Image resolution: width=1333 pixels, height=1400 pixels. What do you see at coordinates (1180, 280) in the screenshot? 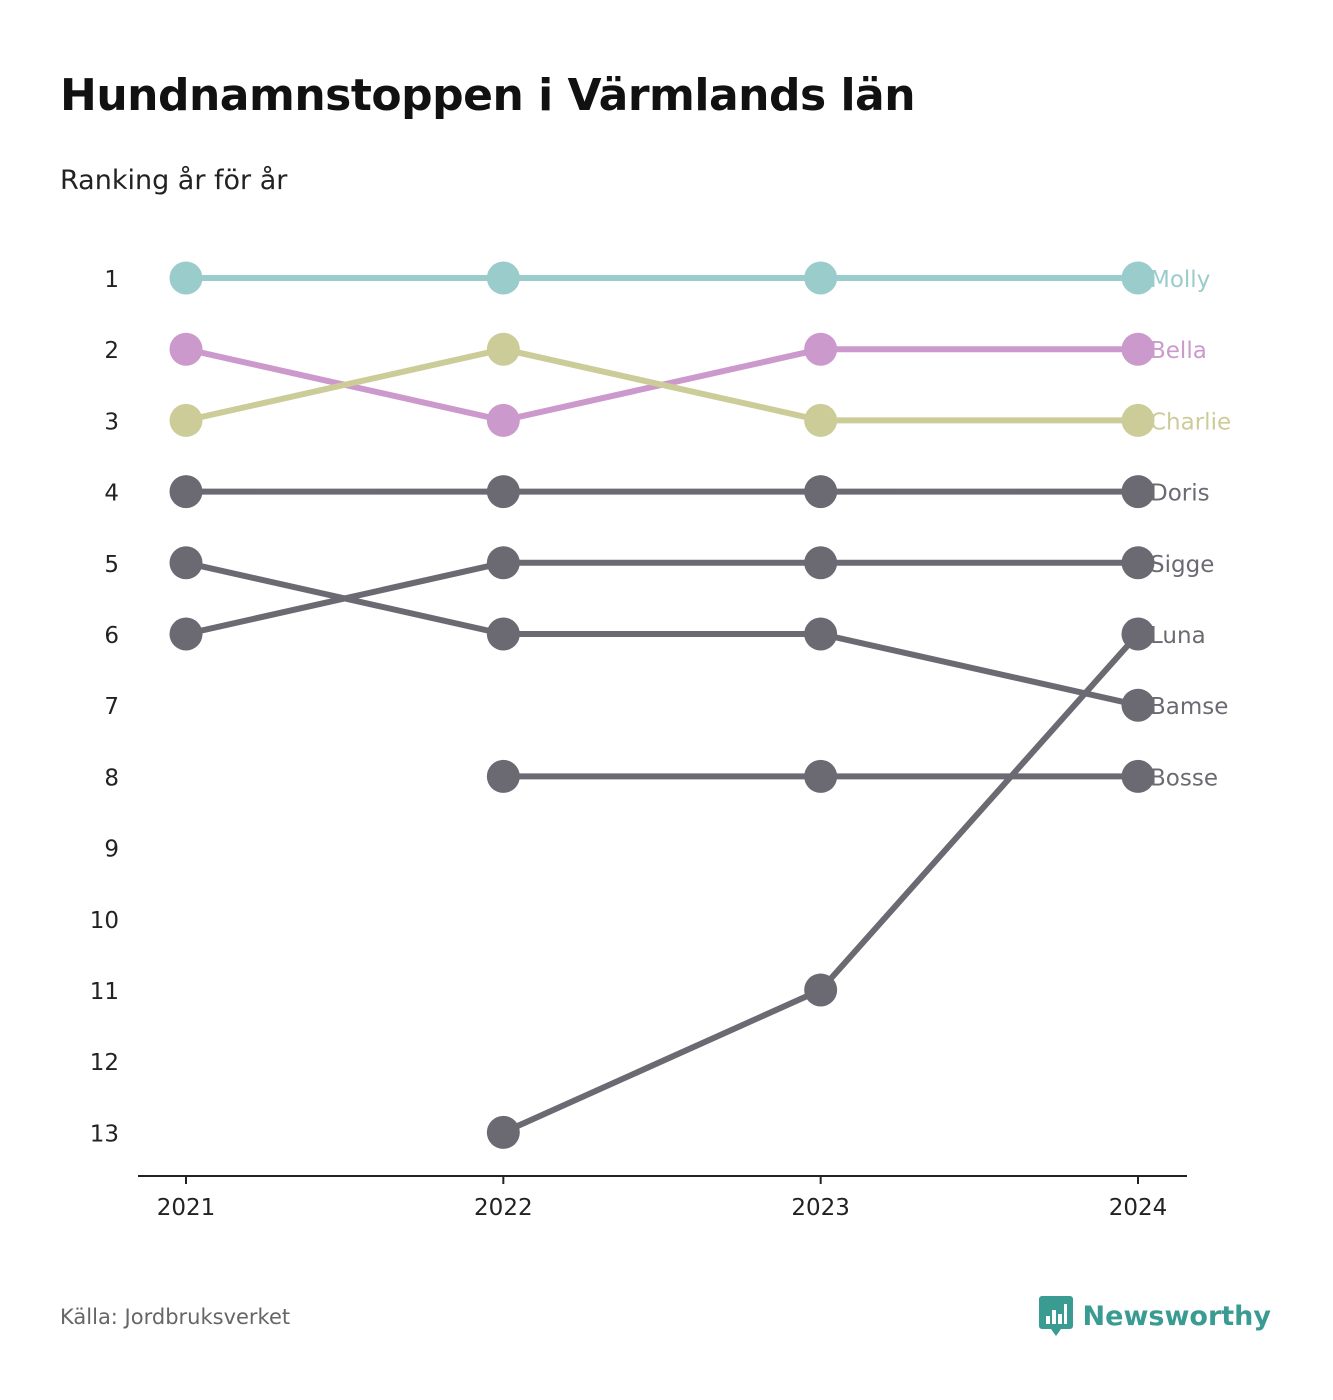
I see `series-label-molly: Molly` at bounding box center [1180, 280].